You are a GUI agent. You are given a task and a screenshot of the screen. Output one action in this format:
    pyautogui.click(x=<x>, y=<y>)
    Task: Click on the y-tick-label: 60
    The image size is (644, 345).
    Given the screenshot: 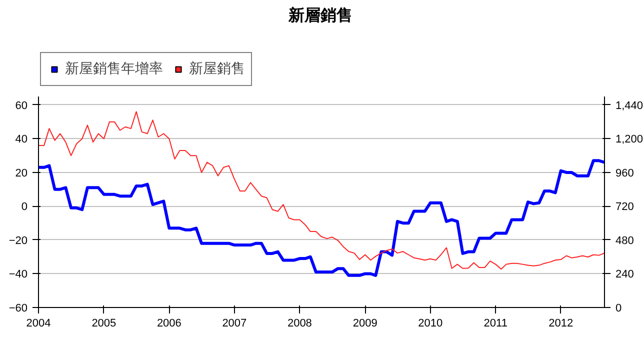 What is the action you would take?
    pyautogui.click(x=21, y=106)
    